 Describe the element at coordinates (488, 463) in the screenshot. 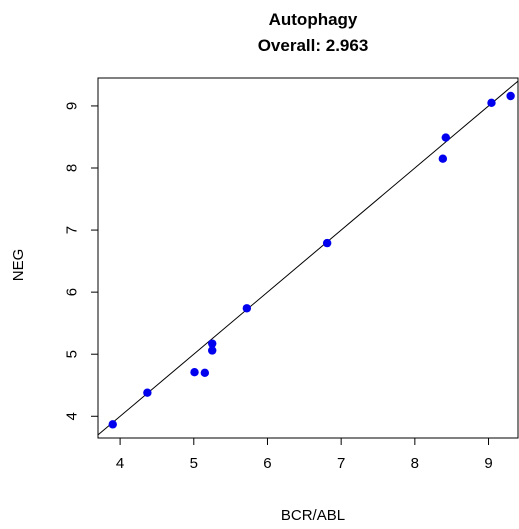

I see `x-tick-label: 9` at that location.